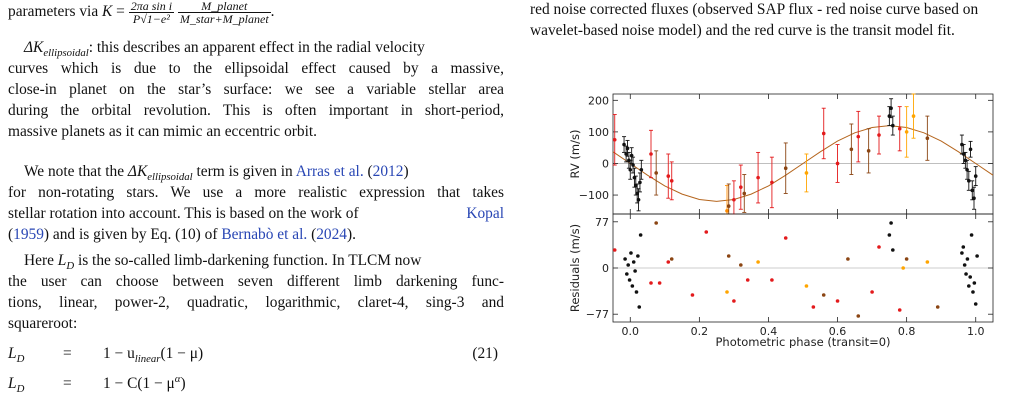 The image size is (1025, 402). Describe the element at coordinates (769, 331) in the screenshot. I see `x-tick-label: 0.4` at that location.